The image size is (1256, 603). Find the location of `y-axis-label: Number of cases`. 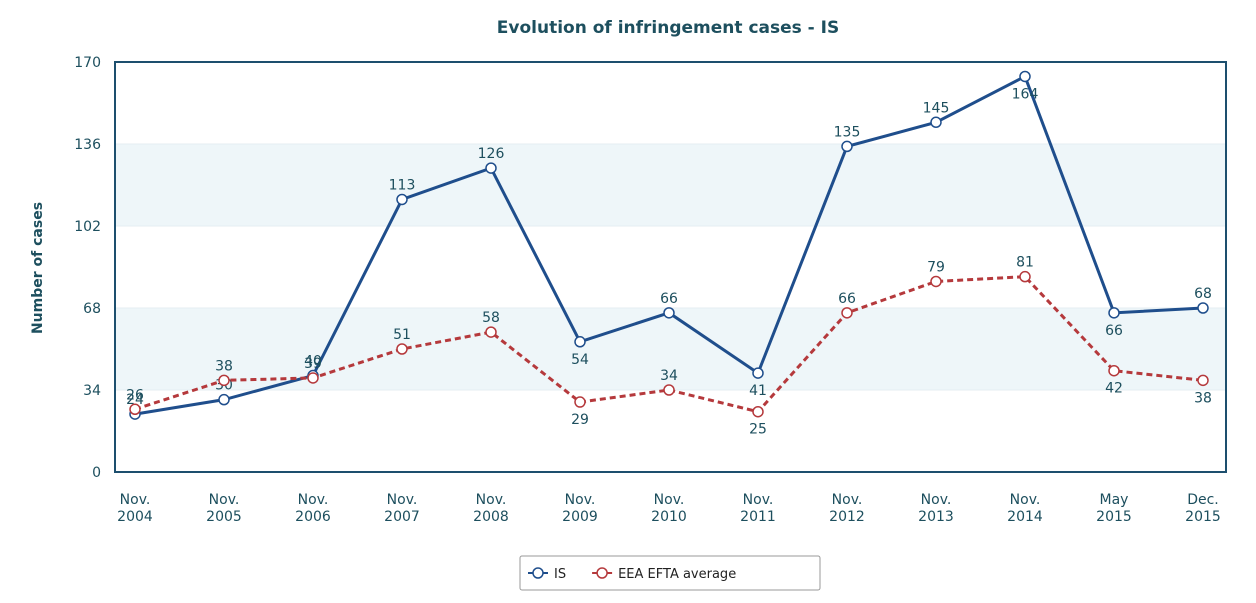

y-axis-label: Number of cases is located at coordinates (38, 268).